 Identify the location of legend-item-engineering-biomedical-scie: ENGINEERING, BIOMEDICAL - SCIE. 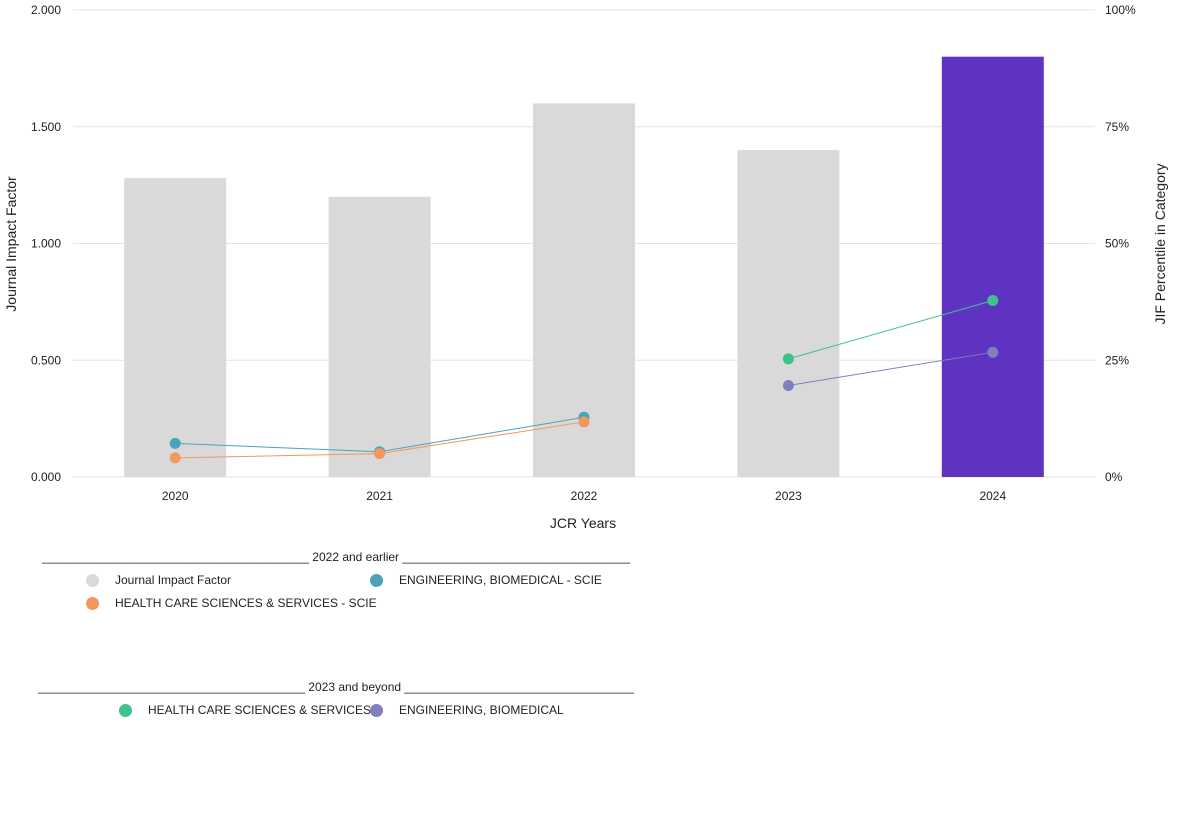
(486, 580).